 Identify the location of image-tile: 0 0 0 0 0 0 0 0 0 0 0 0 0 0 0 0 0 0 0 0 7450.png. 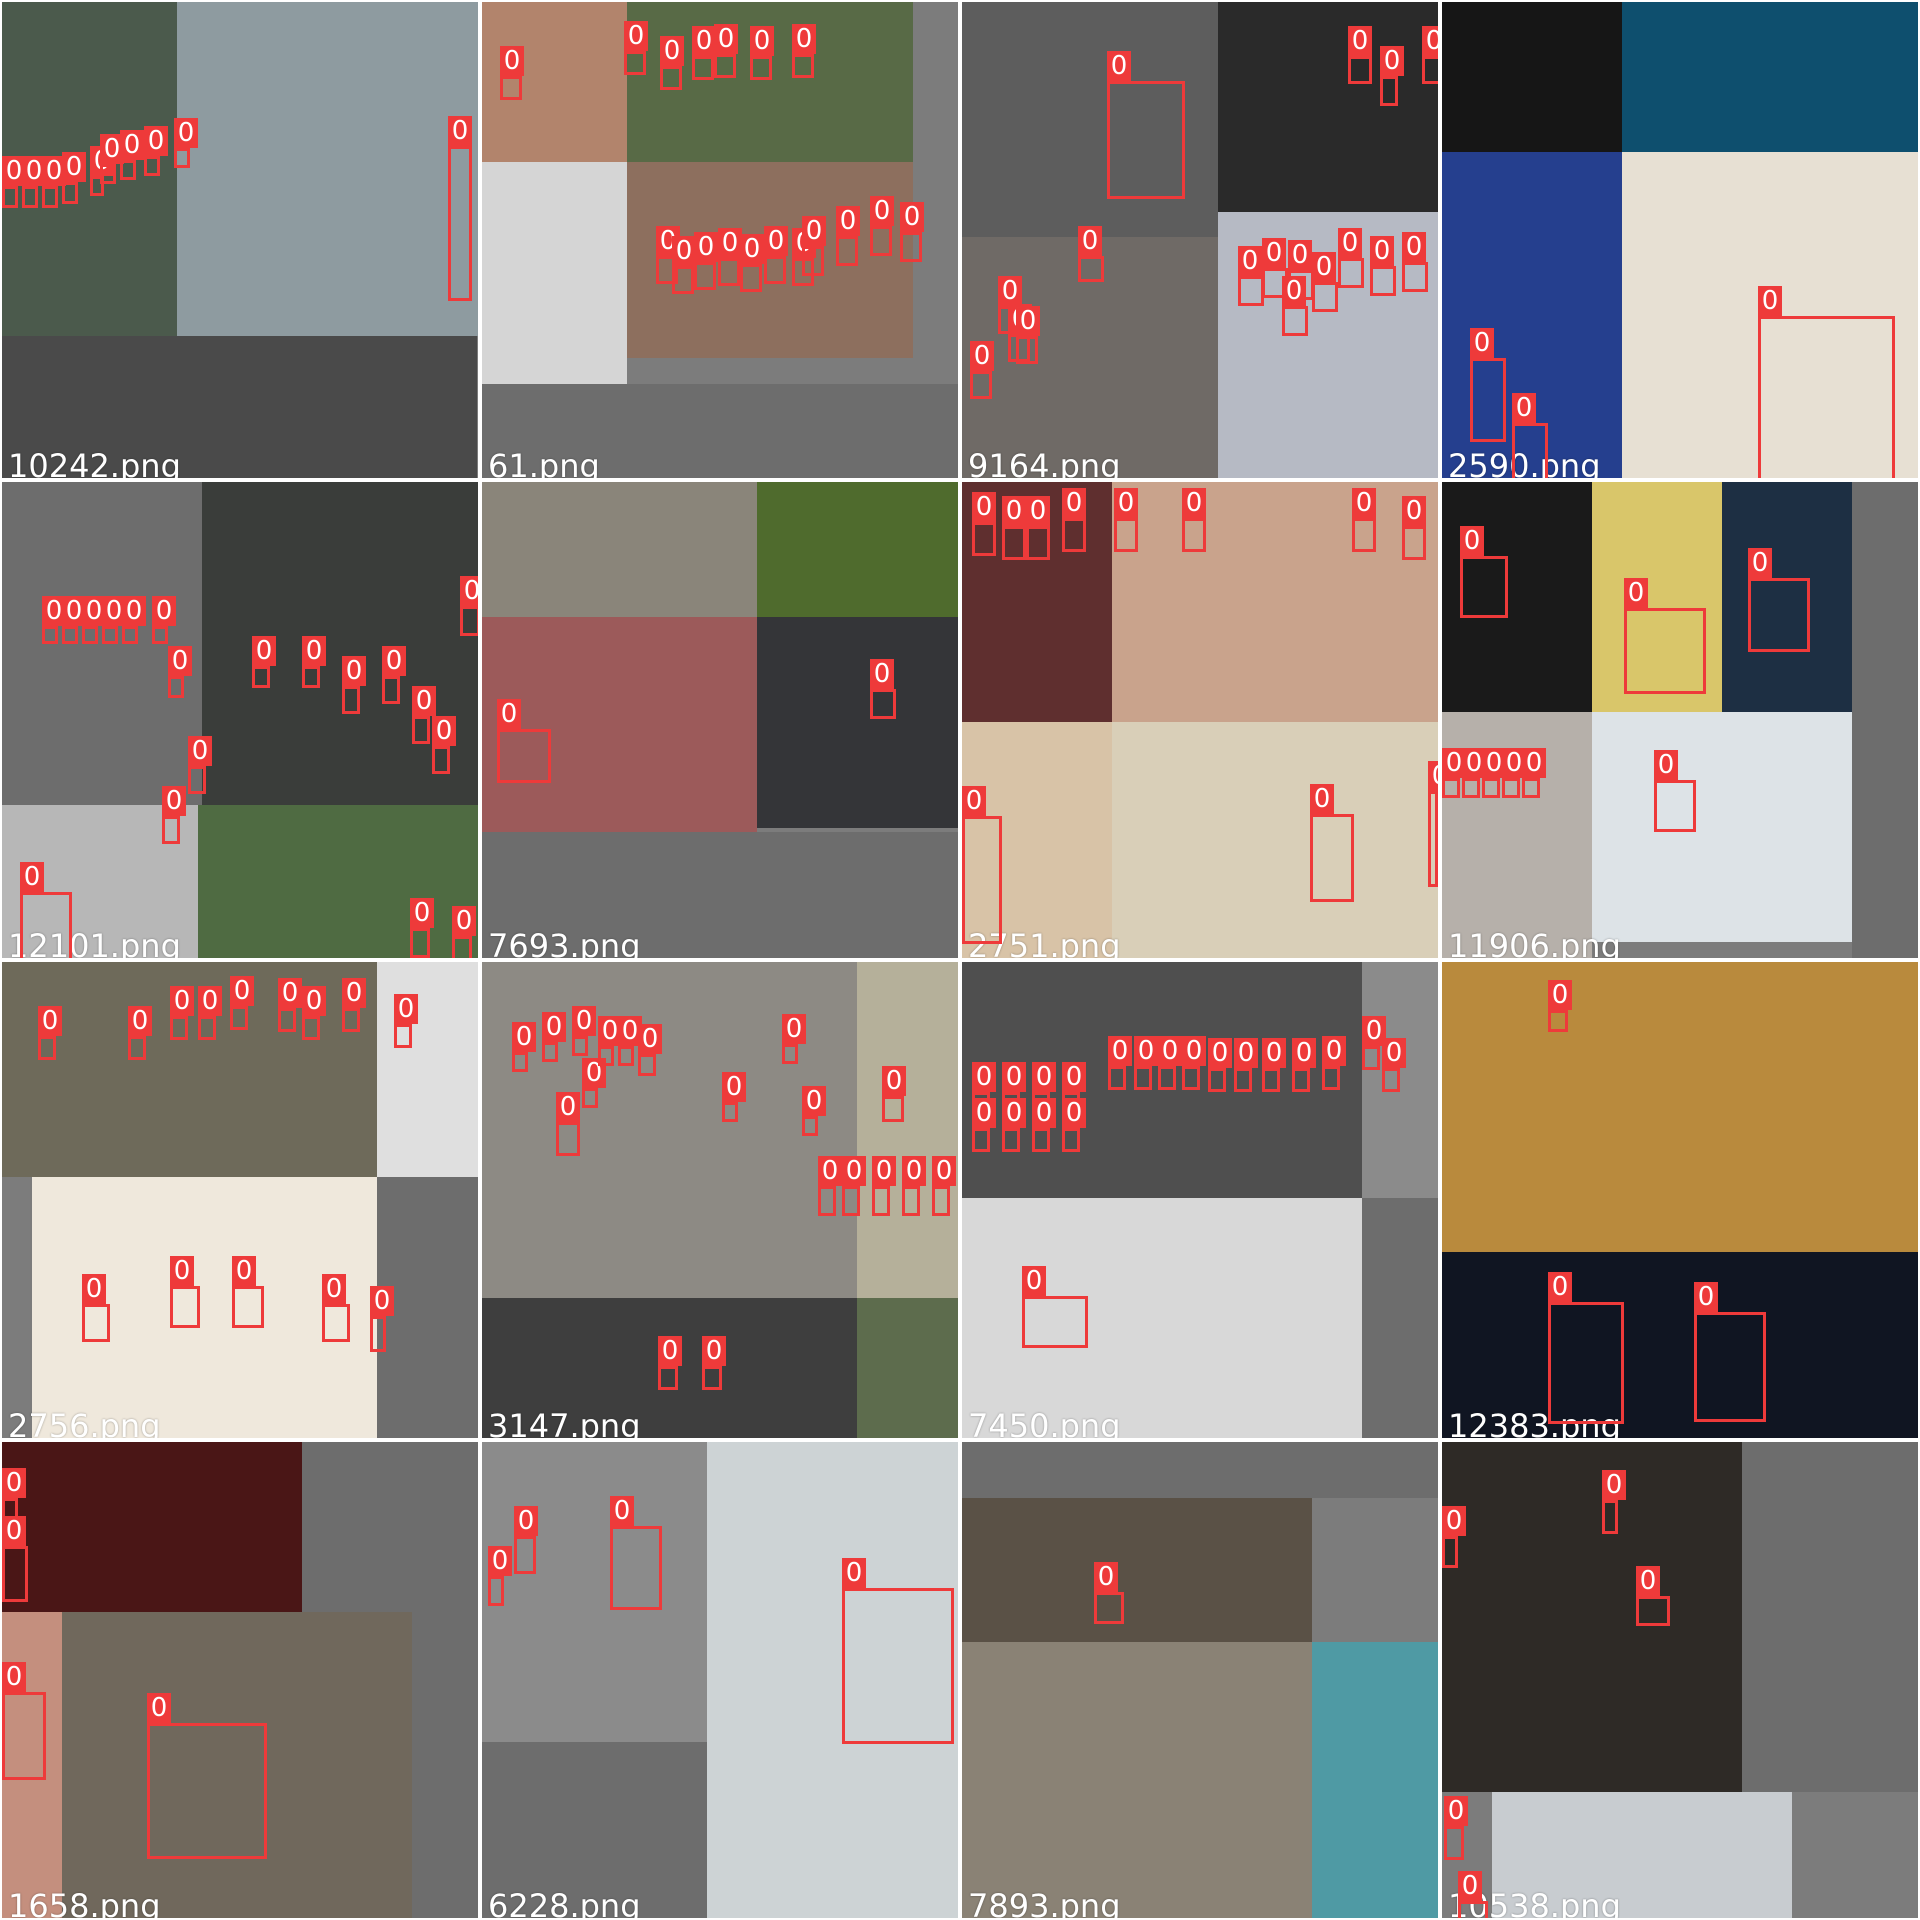
(1200, 1200).